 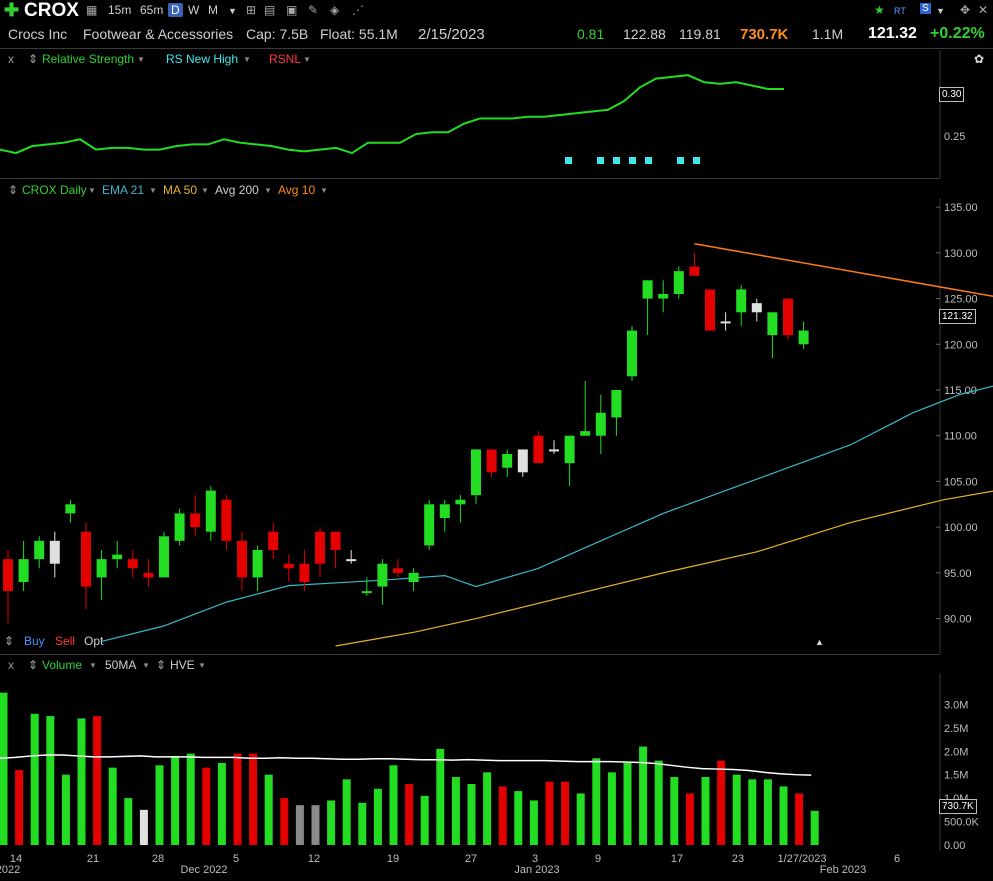 I want to click on rs-label: Relative Strength, so click(x=88, y=59).